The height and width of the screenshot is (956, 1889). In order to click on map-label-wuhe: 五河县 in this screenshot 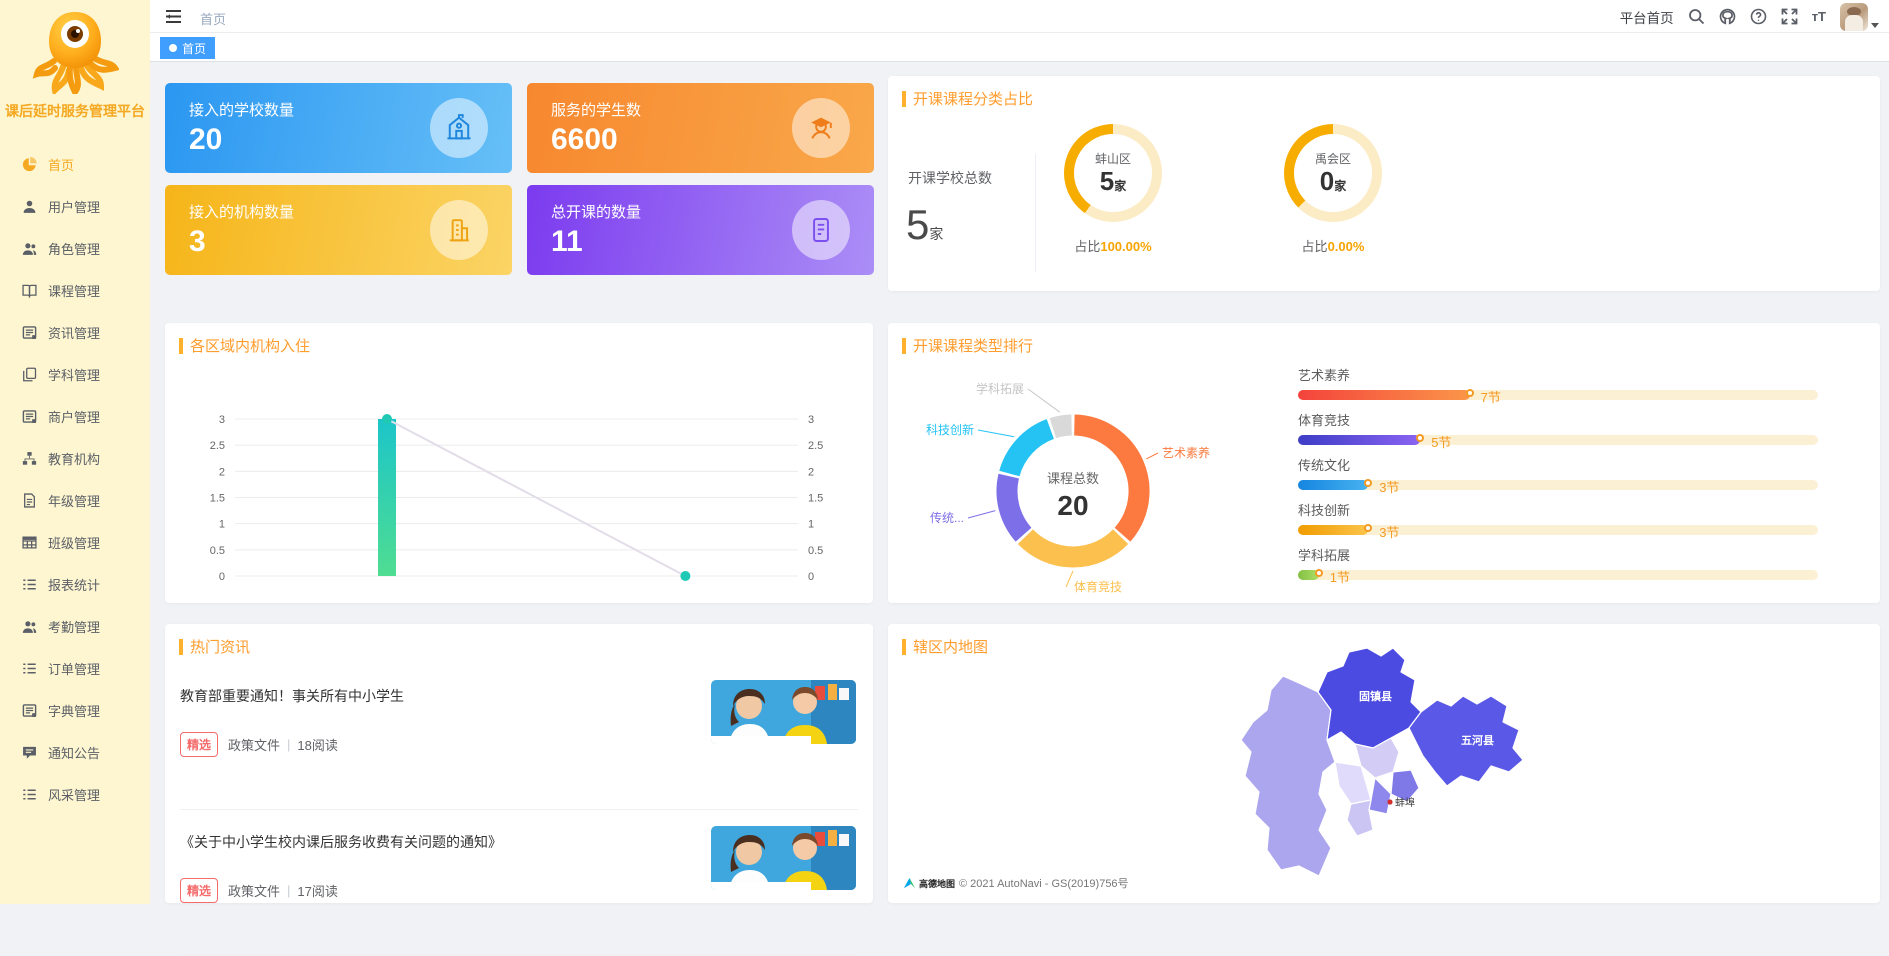, I will do `click(1477, 740)`.